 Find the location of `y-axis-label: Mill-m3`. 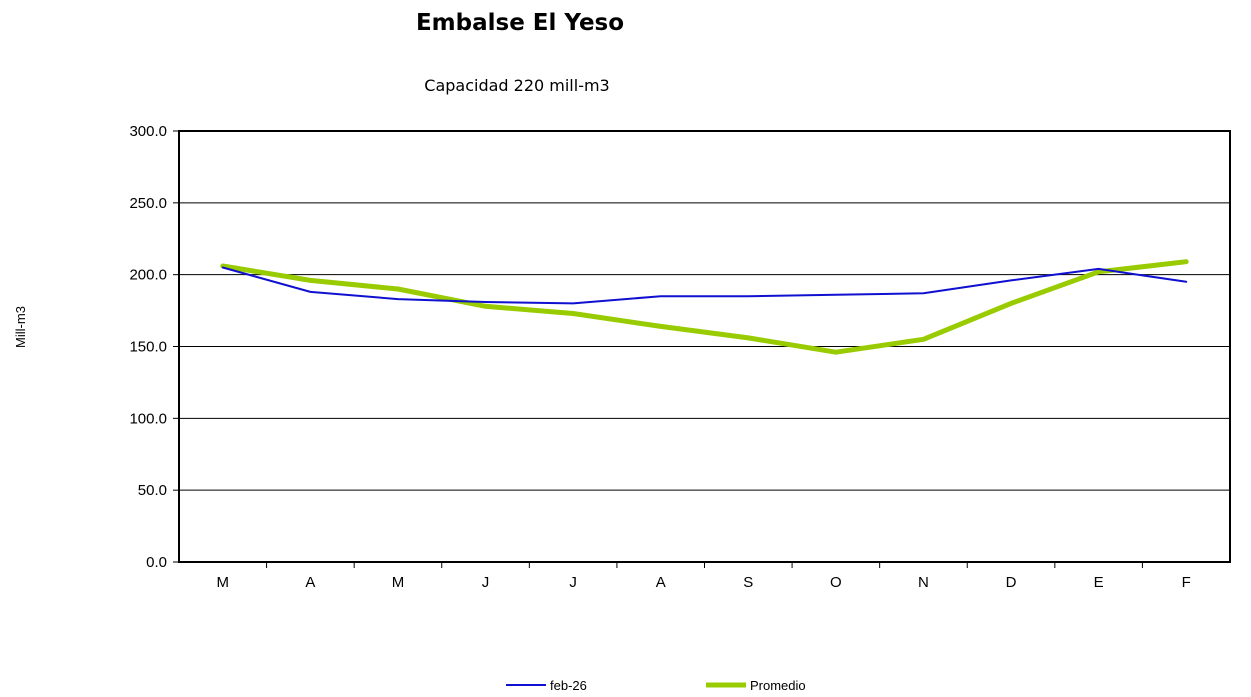

y-axis-label: Mill-m3 is located at coordinates (20, 327).